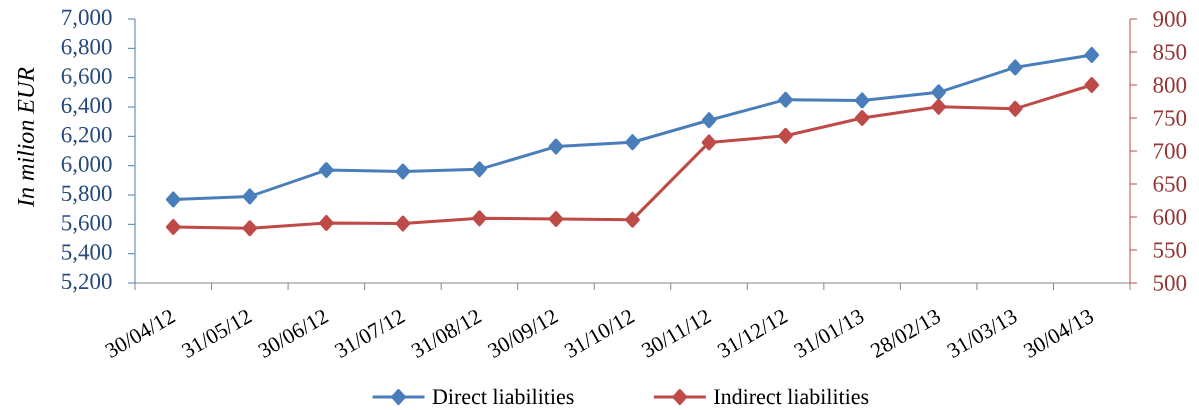 This screenshot has width=1199, height=410. I want to click on y2-tick-label: 650, so click(1170, 184).